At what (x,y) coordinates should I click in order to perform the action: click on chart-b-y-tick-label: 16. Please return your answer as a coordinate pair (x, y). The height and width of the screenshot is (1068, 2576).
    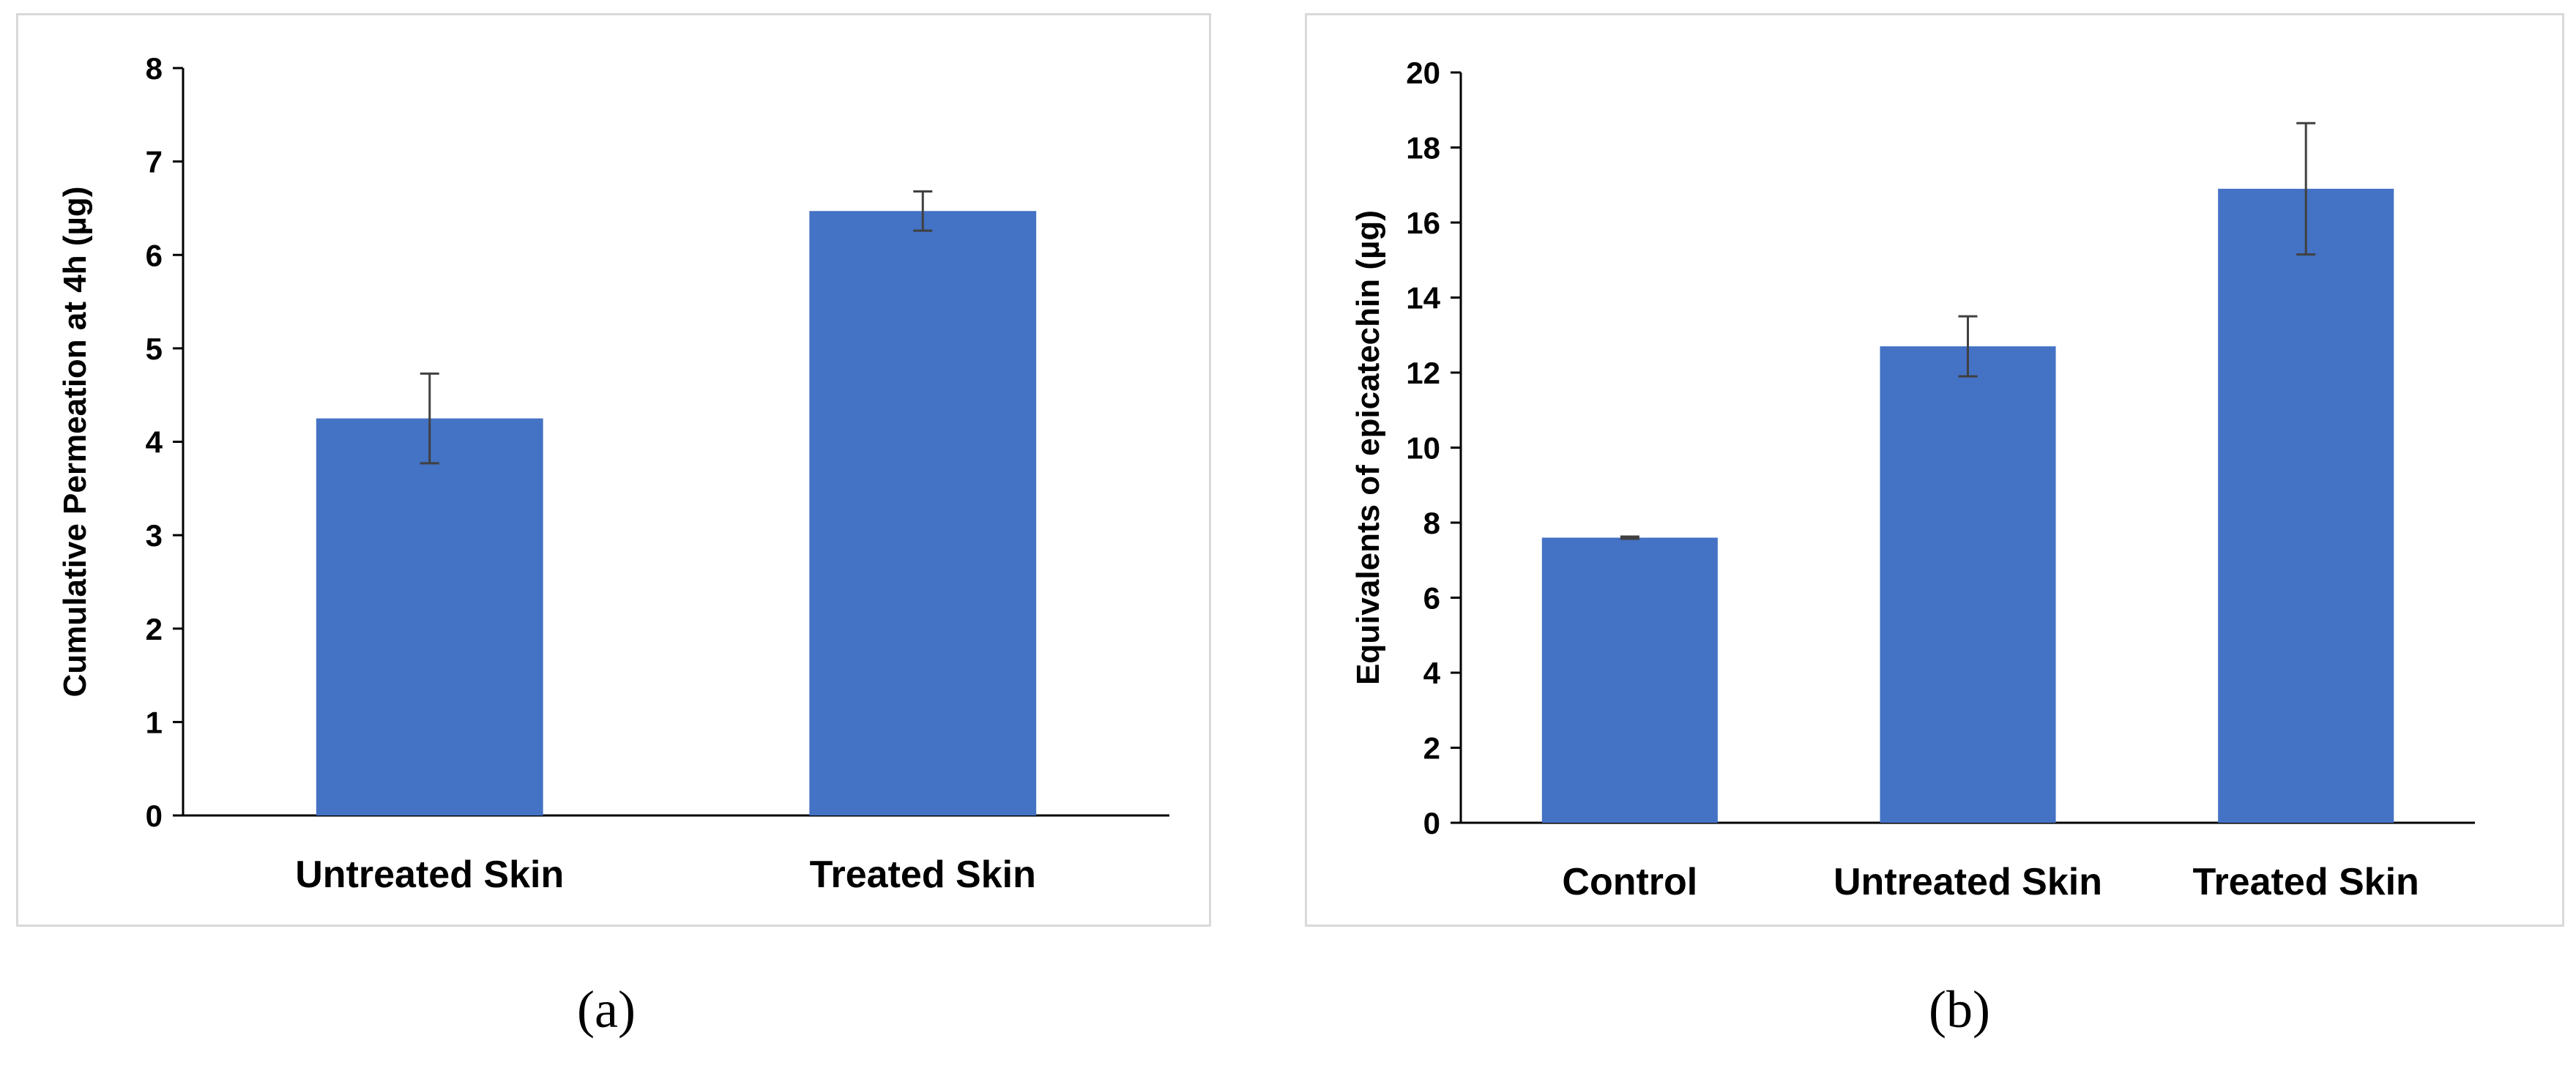
    Looking at the image, I should click on (1423, 223).